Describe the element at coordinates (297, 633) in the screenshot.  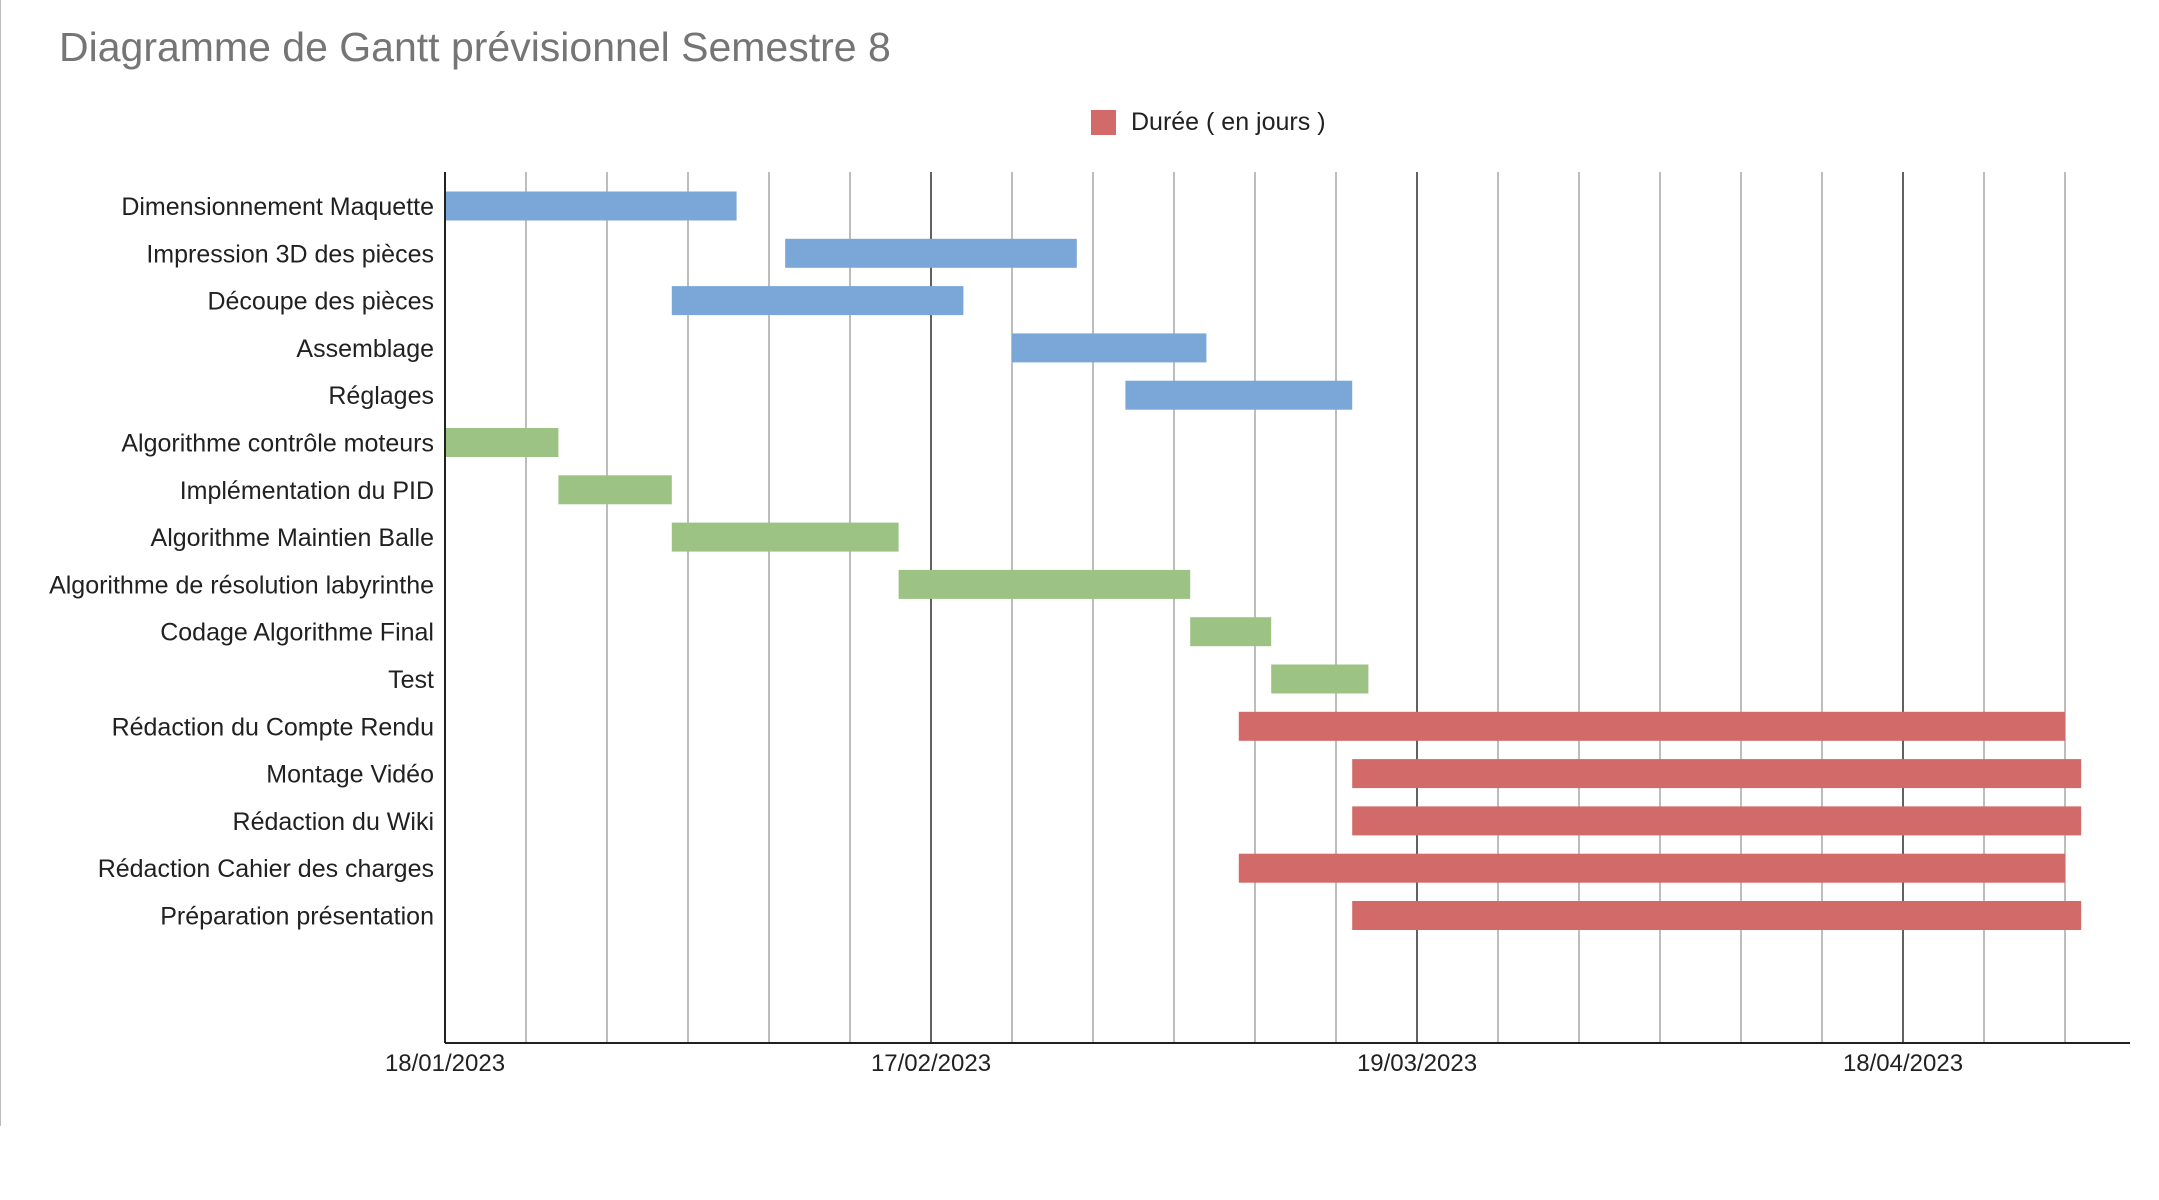
I see `task-label: Codage Algorithme Final` at that location.